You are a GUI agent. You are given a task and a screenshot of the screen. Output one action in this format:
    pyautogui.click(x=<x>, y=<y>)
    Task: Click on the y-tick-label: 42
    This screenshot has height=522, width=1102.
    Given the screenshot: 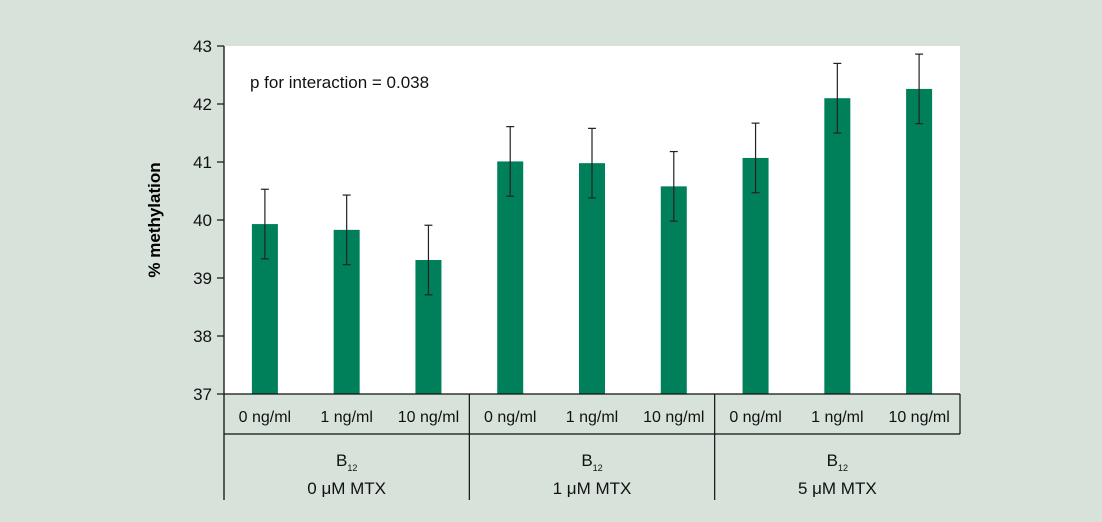 What is the action you would take?
    pyautogui.click(x=202, y=104)
    